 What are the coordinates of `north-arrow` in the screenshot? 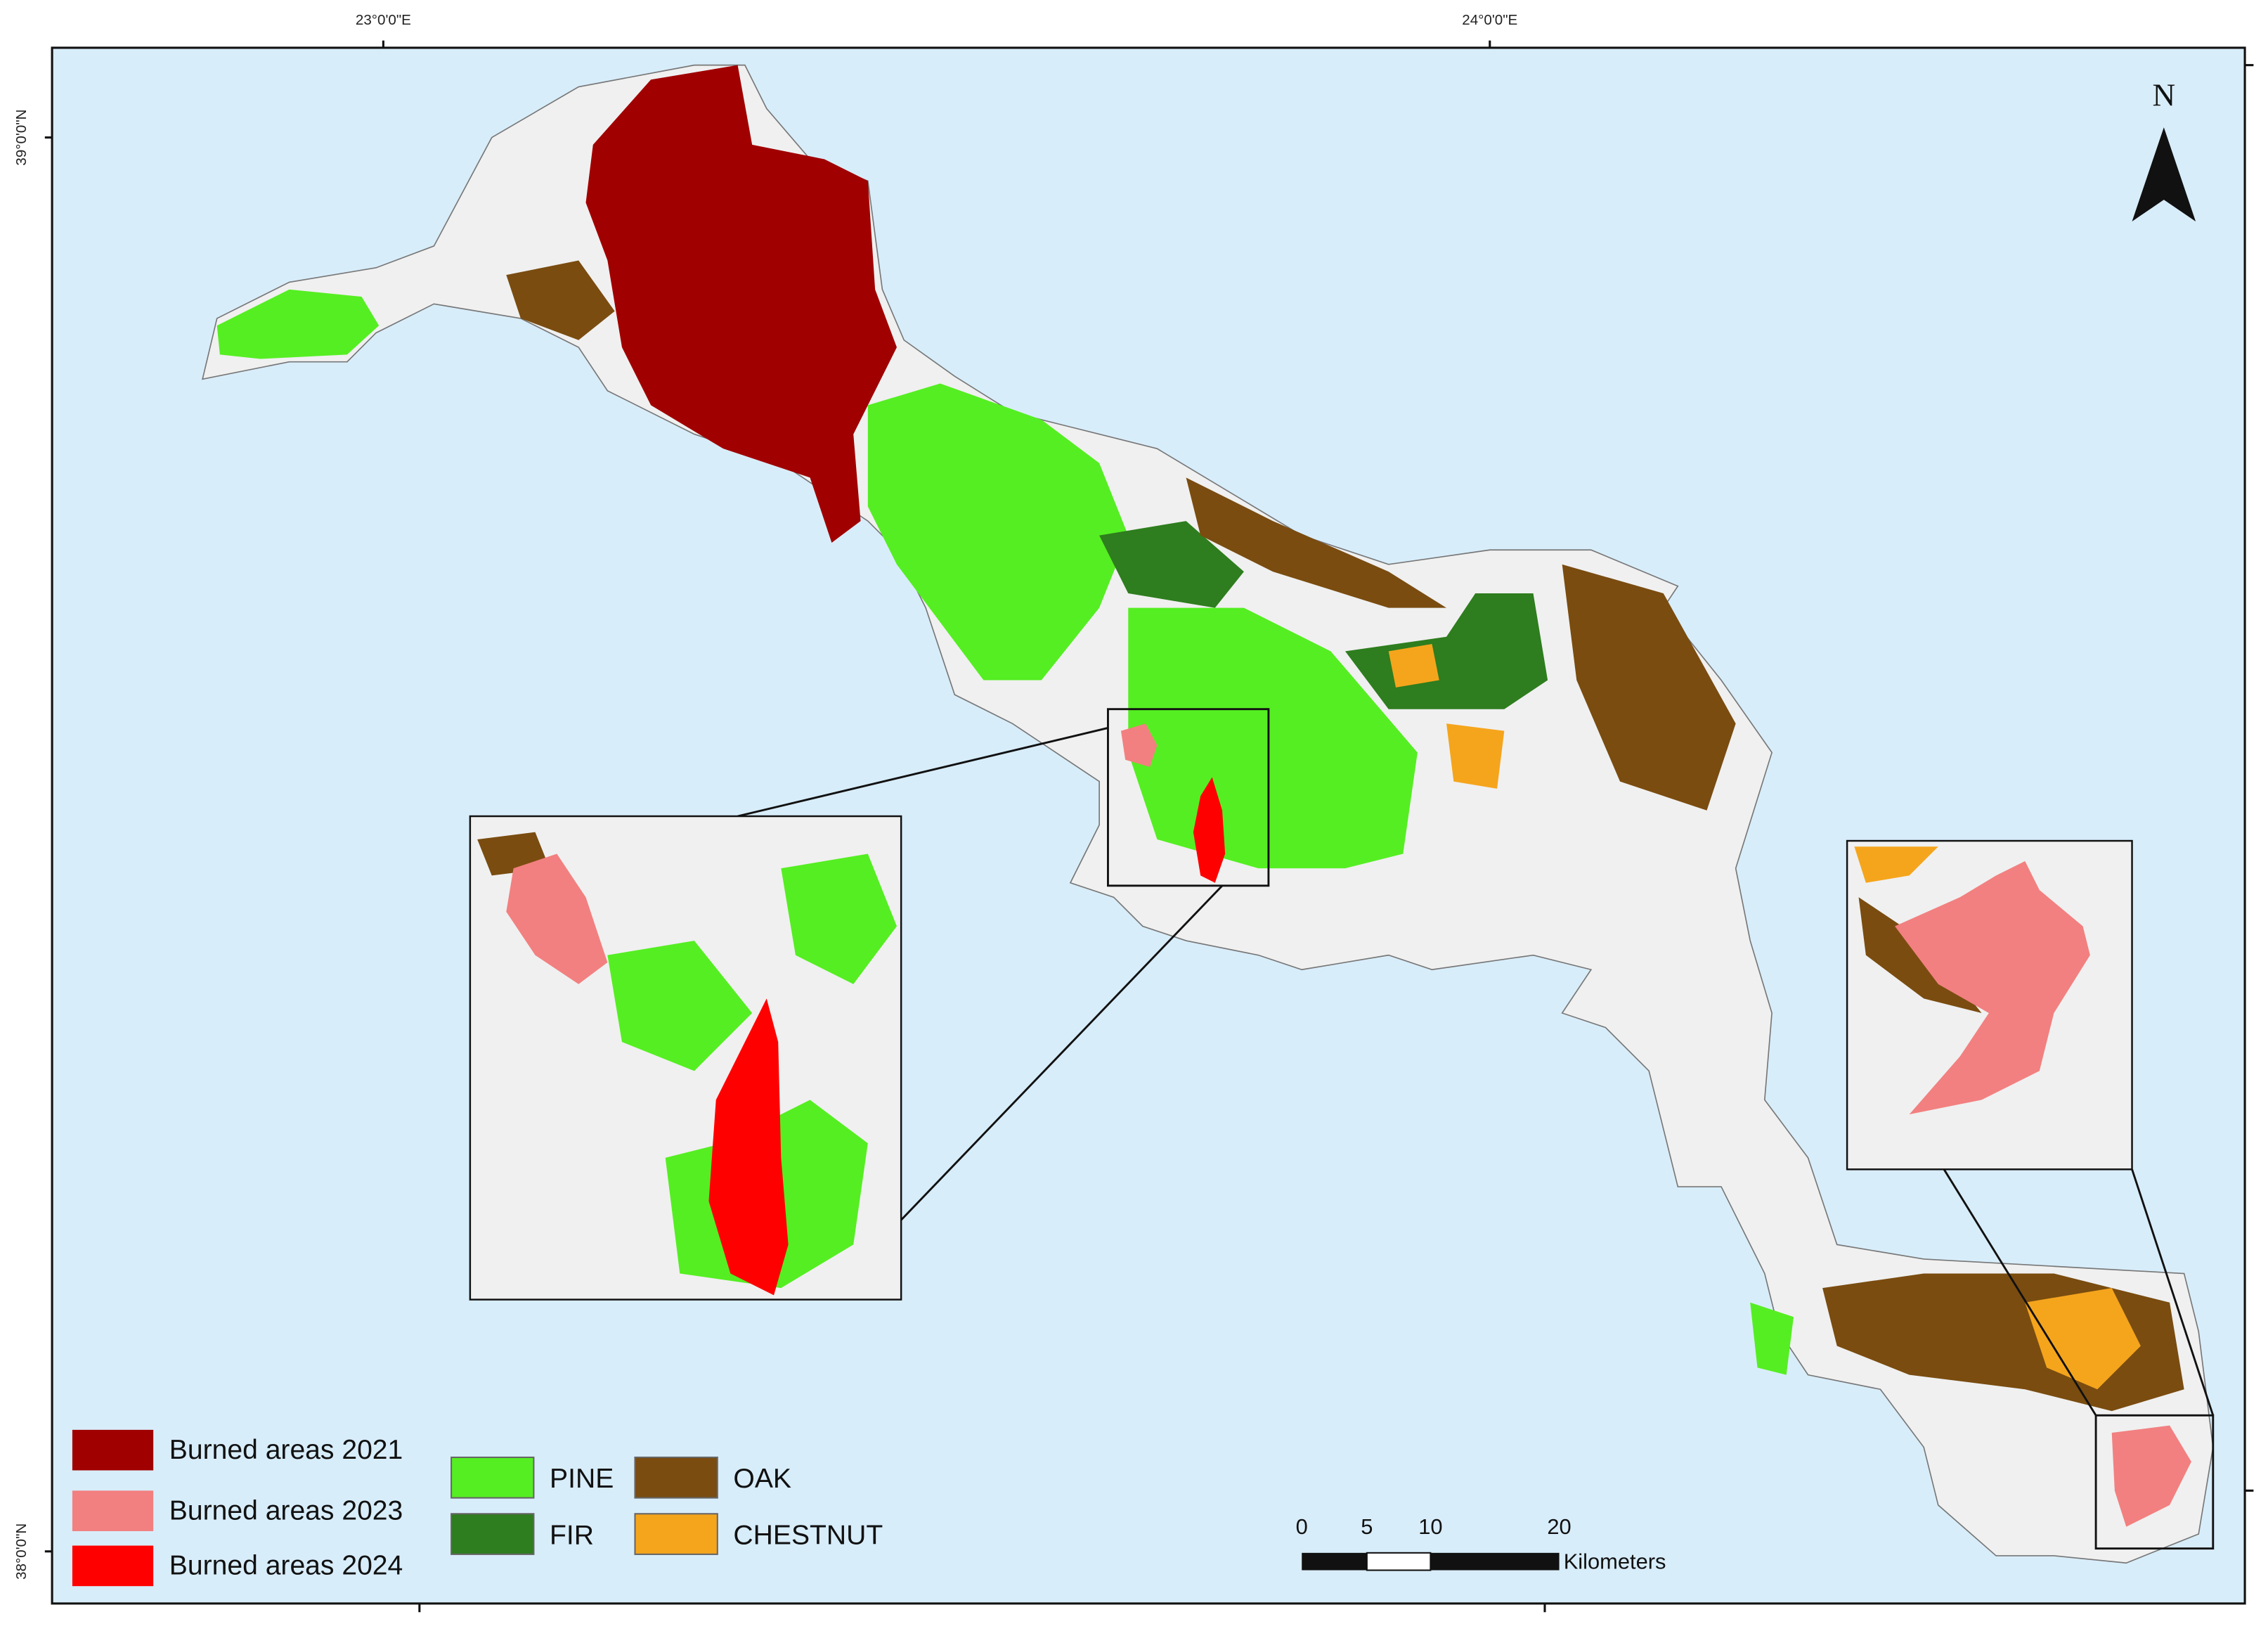 It's located at (2164, 174).